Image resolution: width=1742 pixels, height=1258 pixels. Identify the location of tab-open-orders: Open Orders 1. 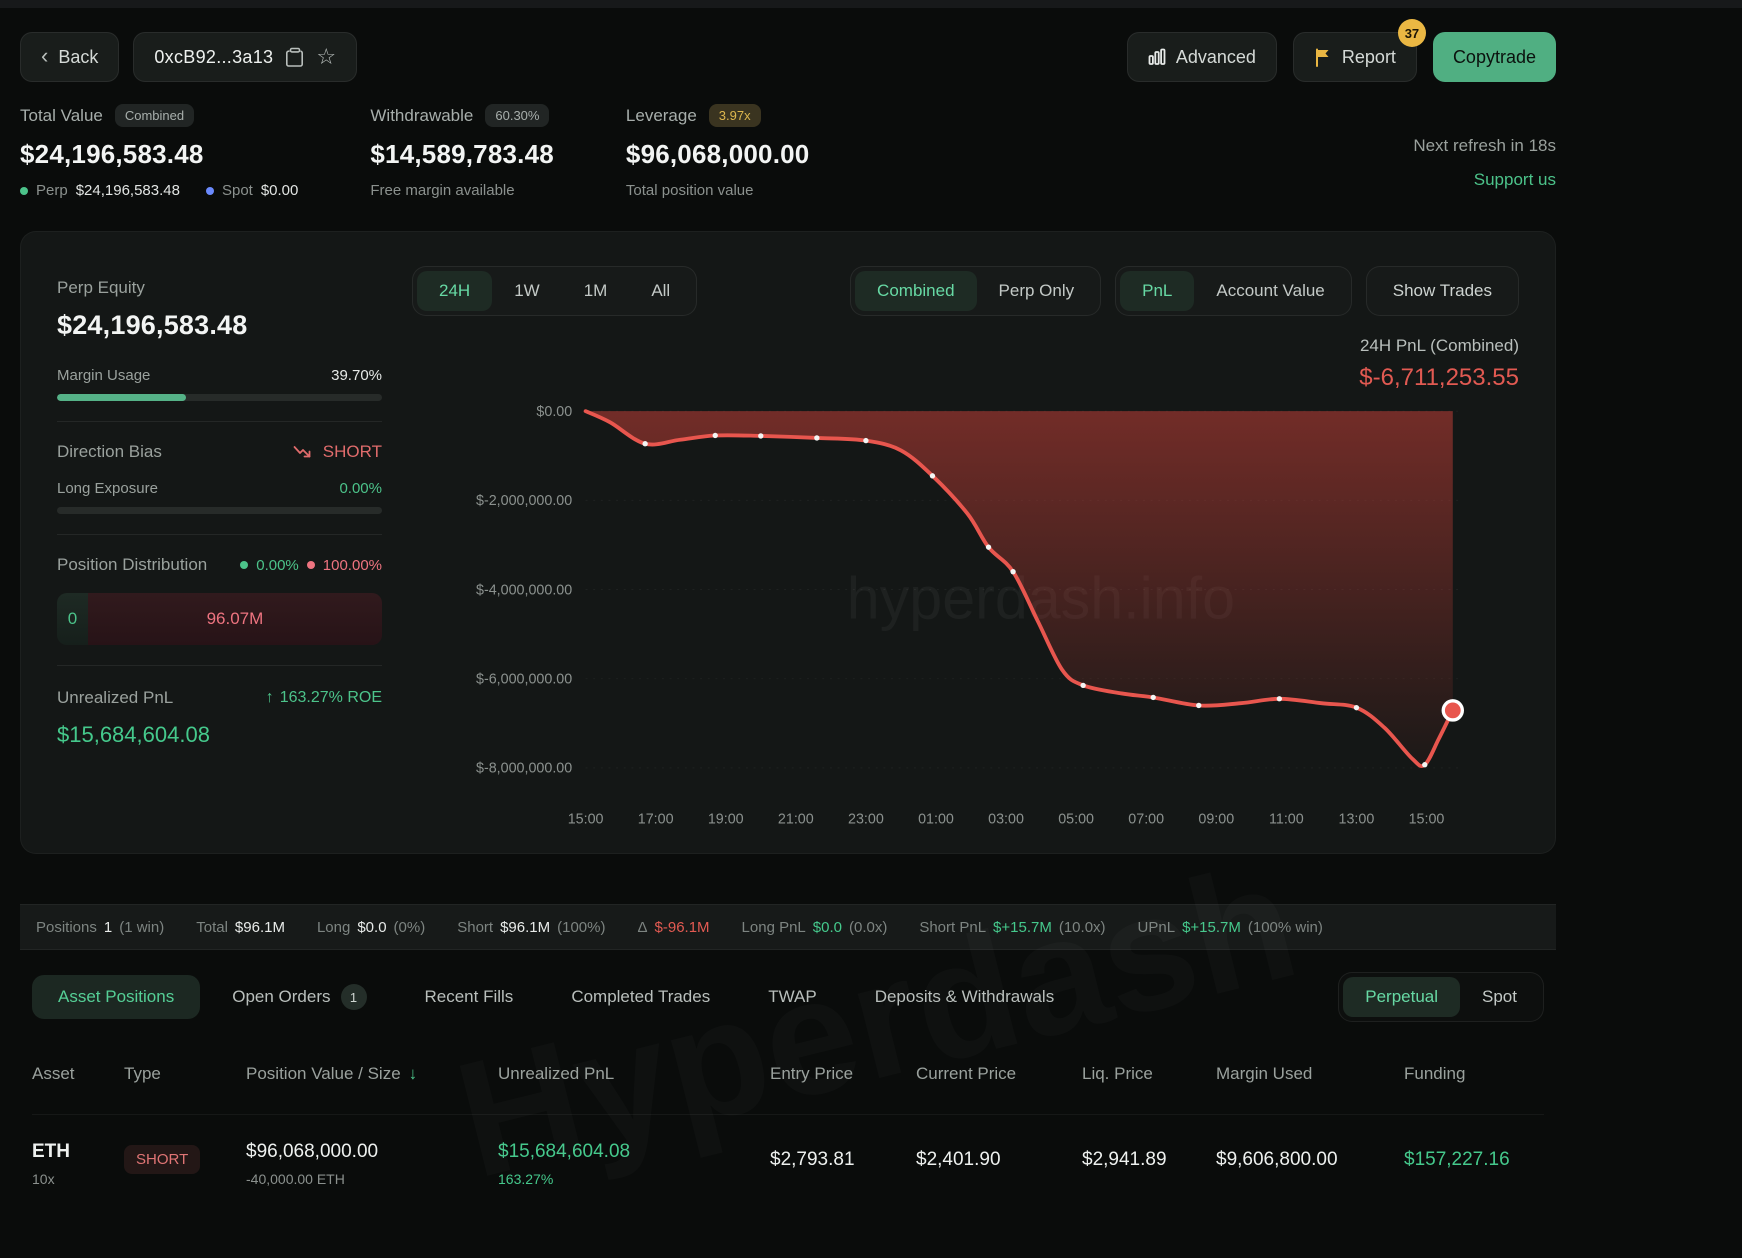
(299, 997).